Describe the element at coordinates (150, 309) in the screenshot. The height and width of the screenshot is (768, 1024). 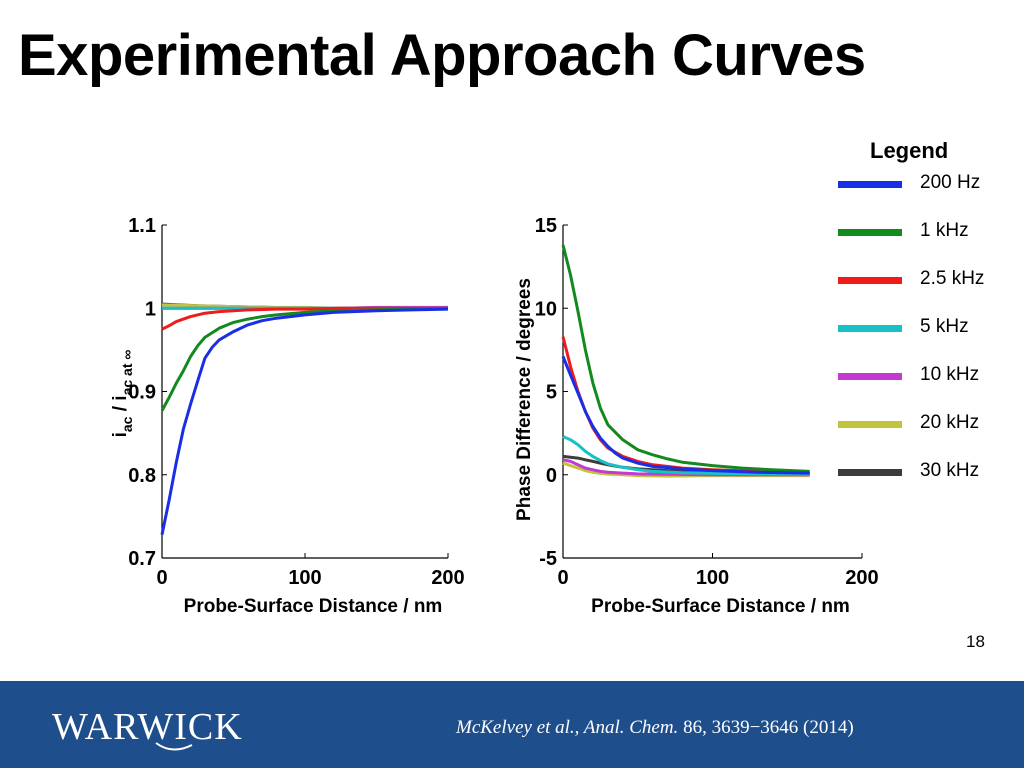
I see `y-tick-label: 1` at that location.